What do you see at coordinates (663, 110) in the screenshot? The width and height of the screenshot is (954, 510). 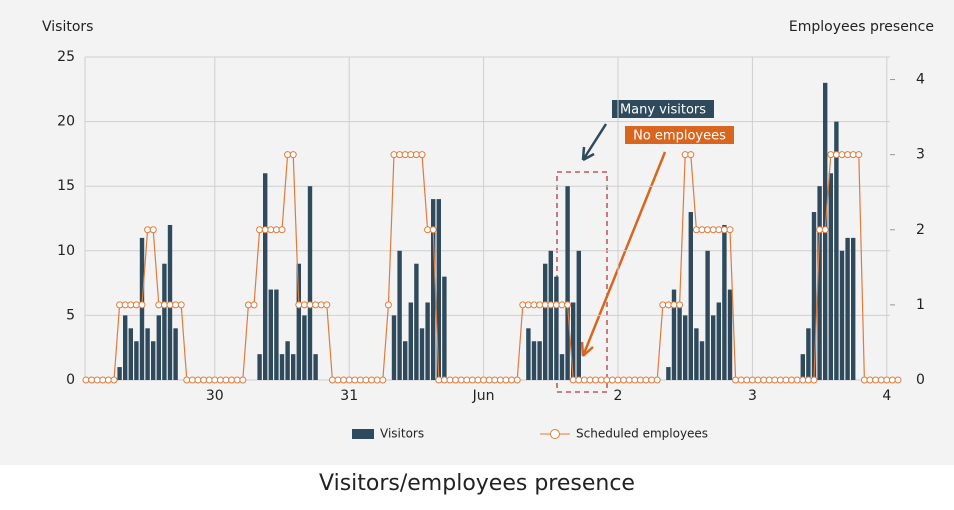 I see `annotation-text: Many visitors` at bounding box center [663, 110].